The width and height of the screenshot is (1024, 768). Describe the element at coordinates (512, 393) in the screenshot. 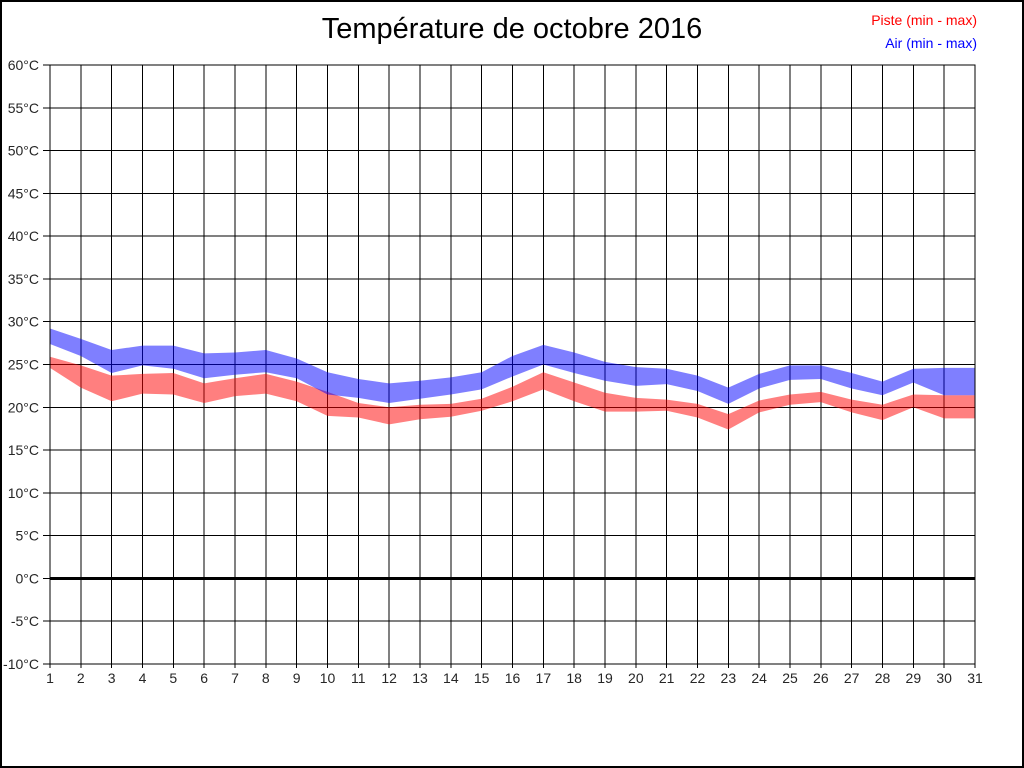

I see `piste-minmax-band` at that location.